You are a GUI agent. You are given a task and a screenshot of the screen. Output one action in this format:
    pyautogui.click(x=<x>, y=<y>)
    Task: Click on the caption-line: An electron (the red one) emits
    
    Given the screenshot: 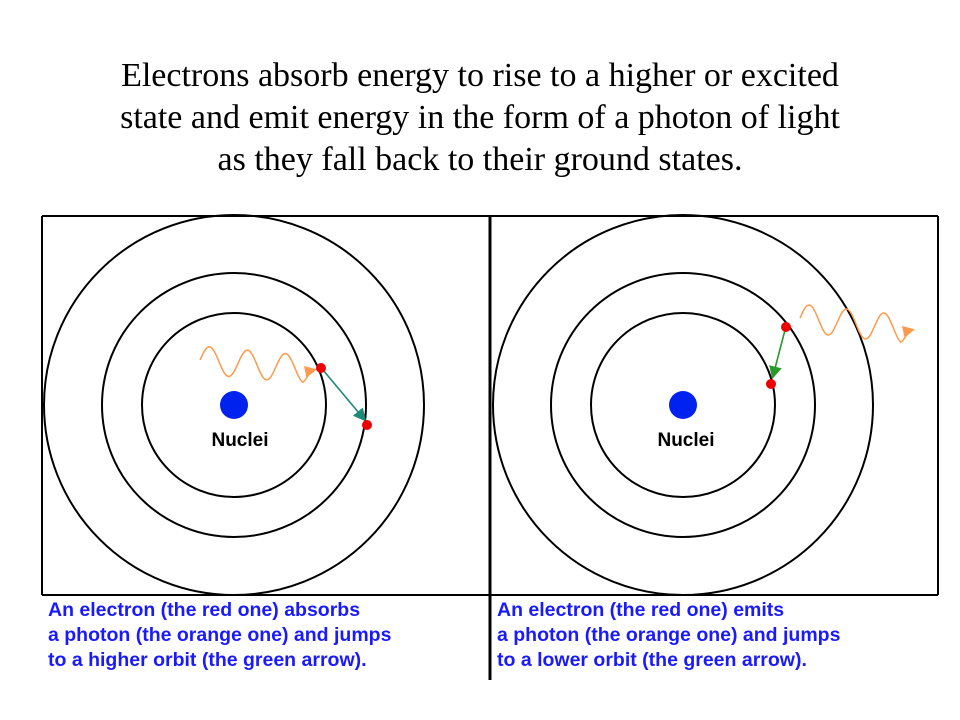 What is the action you would take?
    pyautogui.click(x=640, y=610)
    